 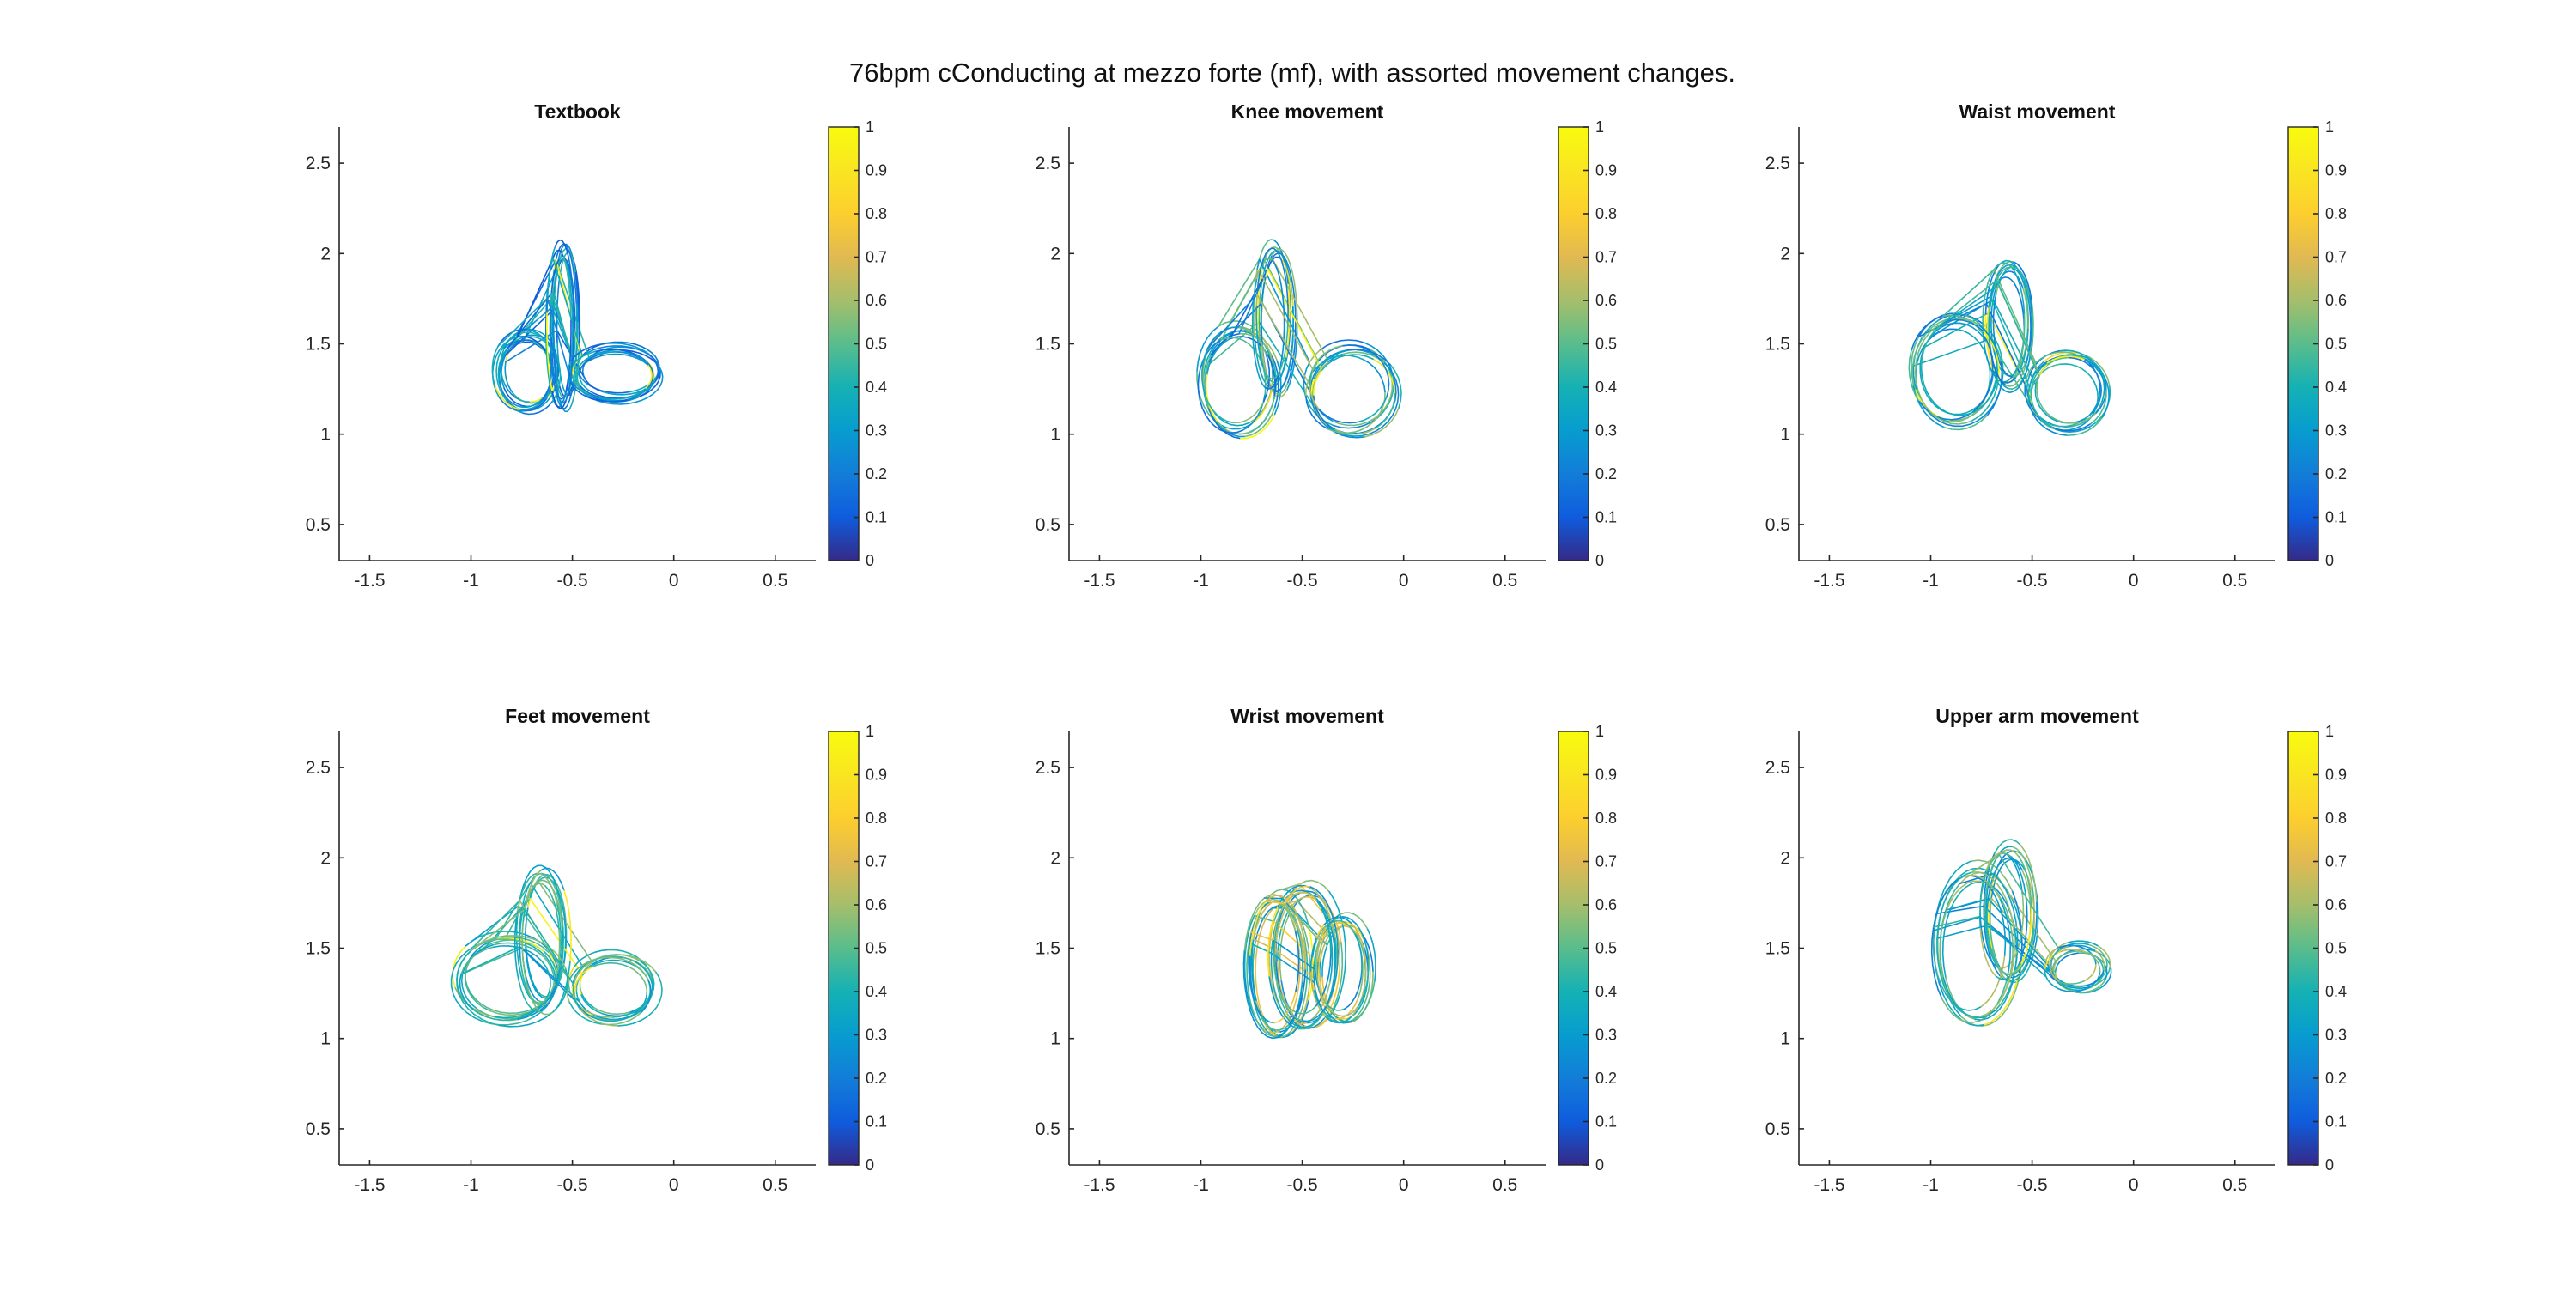 What do you see at coordinates (1785, 435) in the screenshot?
I see `y-tick-label: 1` at bounding box center [1785, 435].